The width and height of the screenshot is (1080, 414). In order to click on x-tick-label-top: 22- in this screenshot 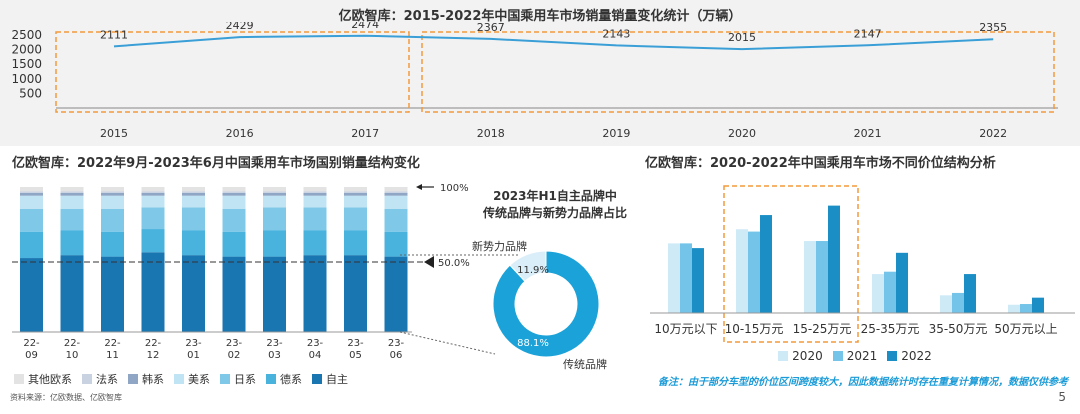, I will do `click(112, 343)`.